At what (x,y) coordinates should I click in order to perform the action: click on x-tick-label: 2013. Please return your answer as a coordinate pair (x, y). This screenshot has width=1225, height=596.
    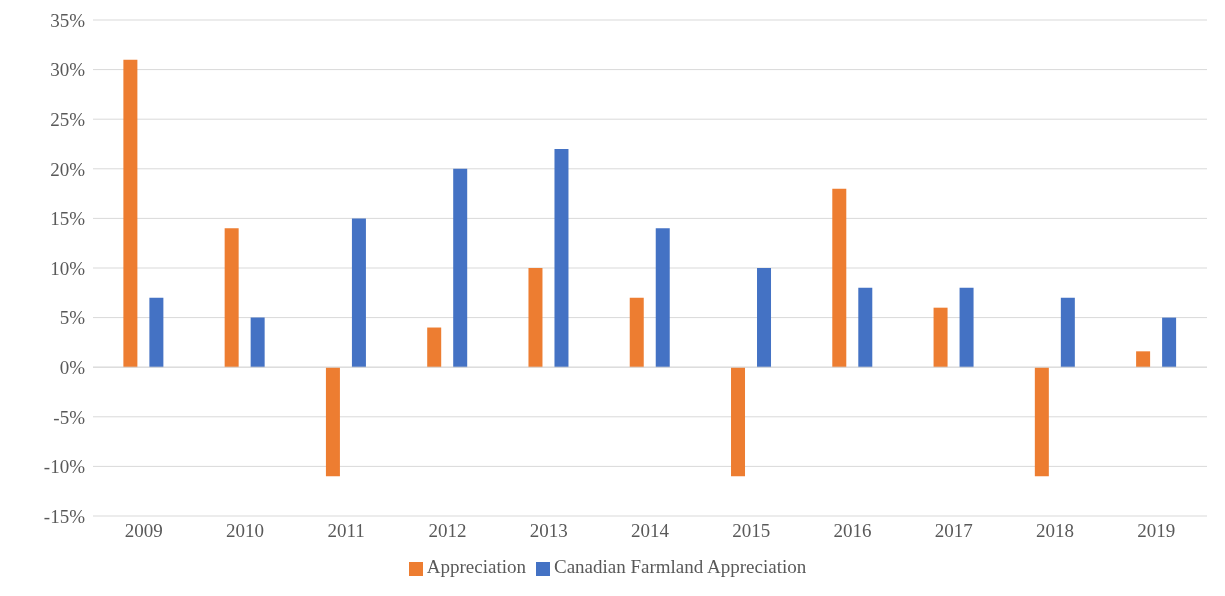
    Looking at the image, I should click on (548, 531).